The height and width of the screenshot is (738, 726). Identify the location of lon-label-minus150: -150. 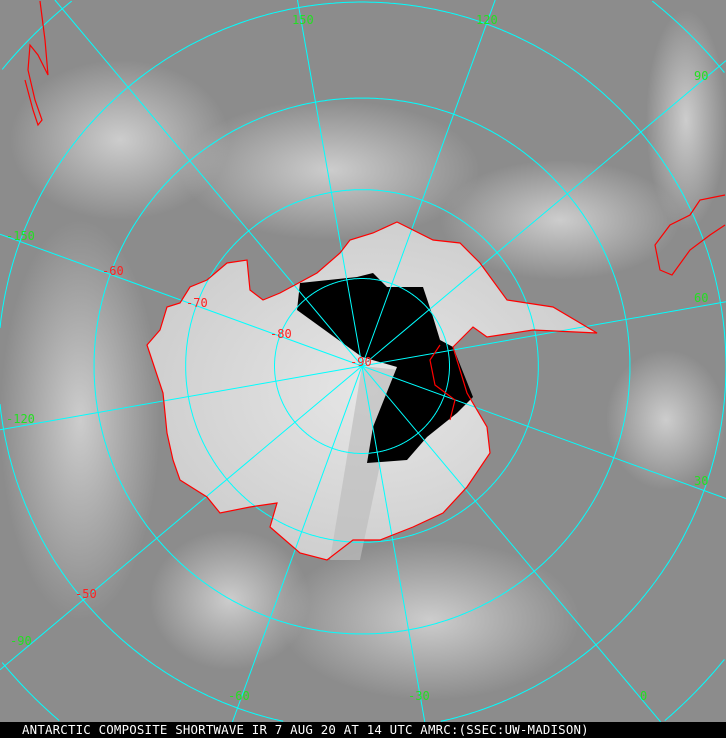
(20, 236).